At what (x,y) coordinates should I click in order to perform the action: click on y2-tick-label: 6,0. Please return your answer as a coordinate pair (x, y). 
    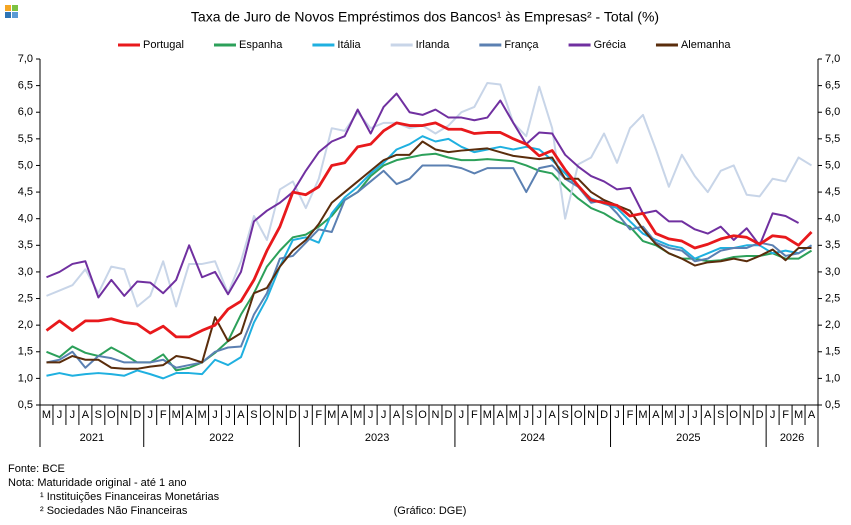
    Looking at the image, I should click on (832, 112).